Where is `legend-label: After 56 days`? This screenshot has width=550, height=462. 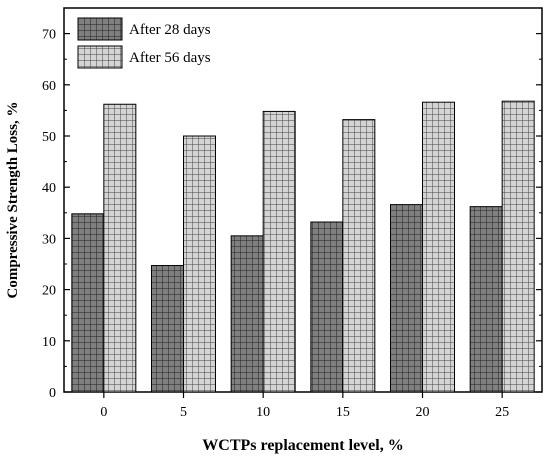
legend-label: After 56 days is located at coordinates (170, 58).